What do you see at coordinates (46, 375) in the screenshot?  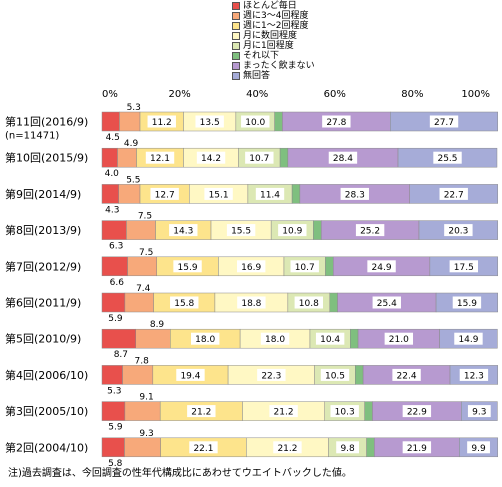 I see `category-label: 第4回(2006/10)` at bounding box center [46, 375].